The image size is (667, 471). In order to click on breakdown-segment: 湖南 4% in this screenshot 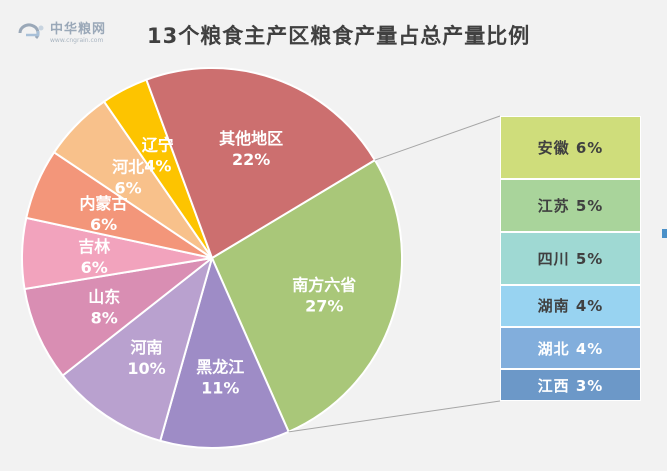, I will do `click(570, 306)`.